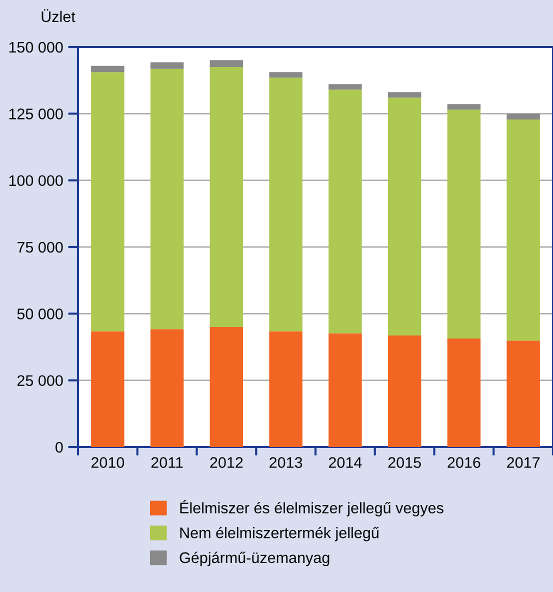 The height and width of the screenshot is (592, 553). Describe the element at coordinates (36, 47) in the screenshot. I see `y-tick-label: 150 000` at that location.